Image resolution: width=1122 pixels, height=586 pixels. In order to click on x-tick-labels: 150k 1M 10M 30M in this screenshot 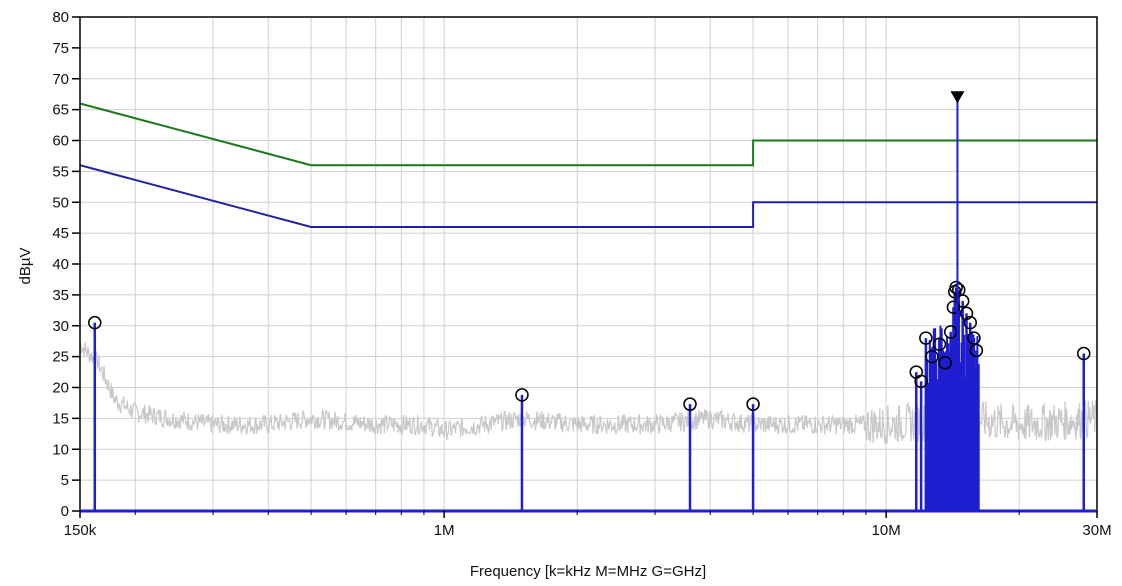, I will do `click(588, 525)`.